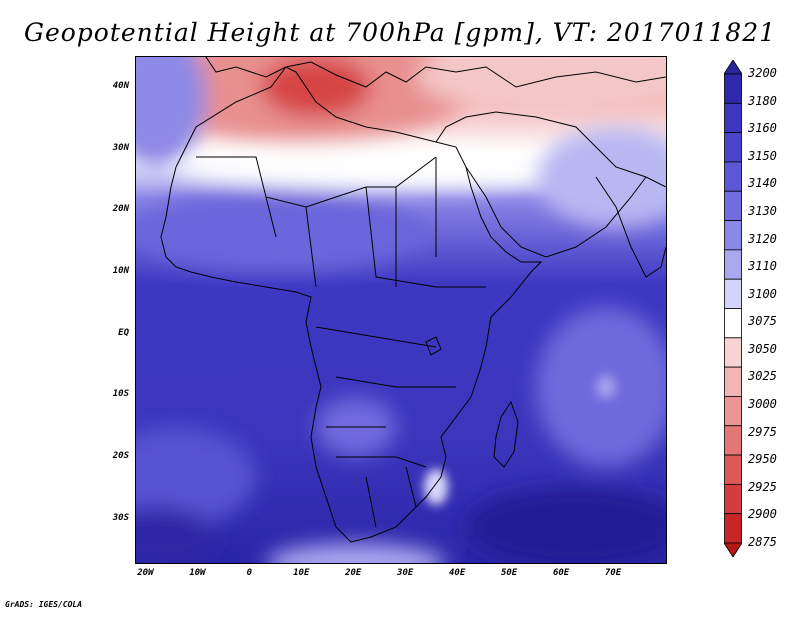 This screenshot has height=618, width=800. I want to click on lat-label-20n: 20N, so click(120, 209).